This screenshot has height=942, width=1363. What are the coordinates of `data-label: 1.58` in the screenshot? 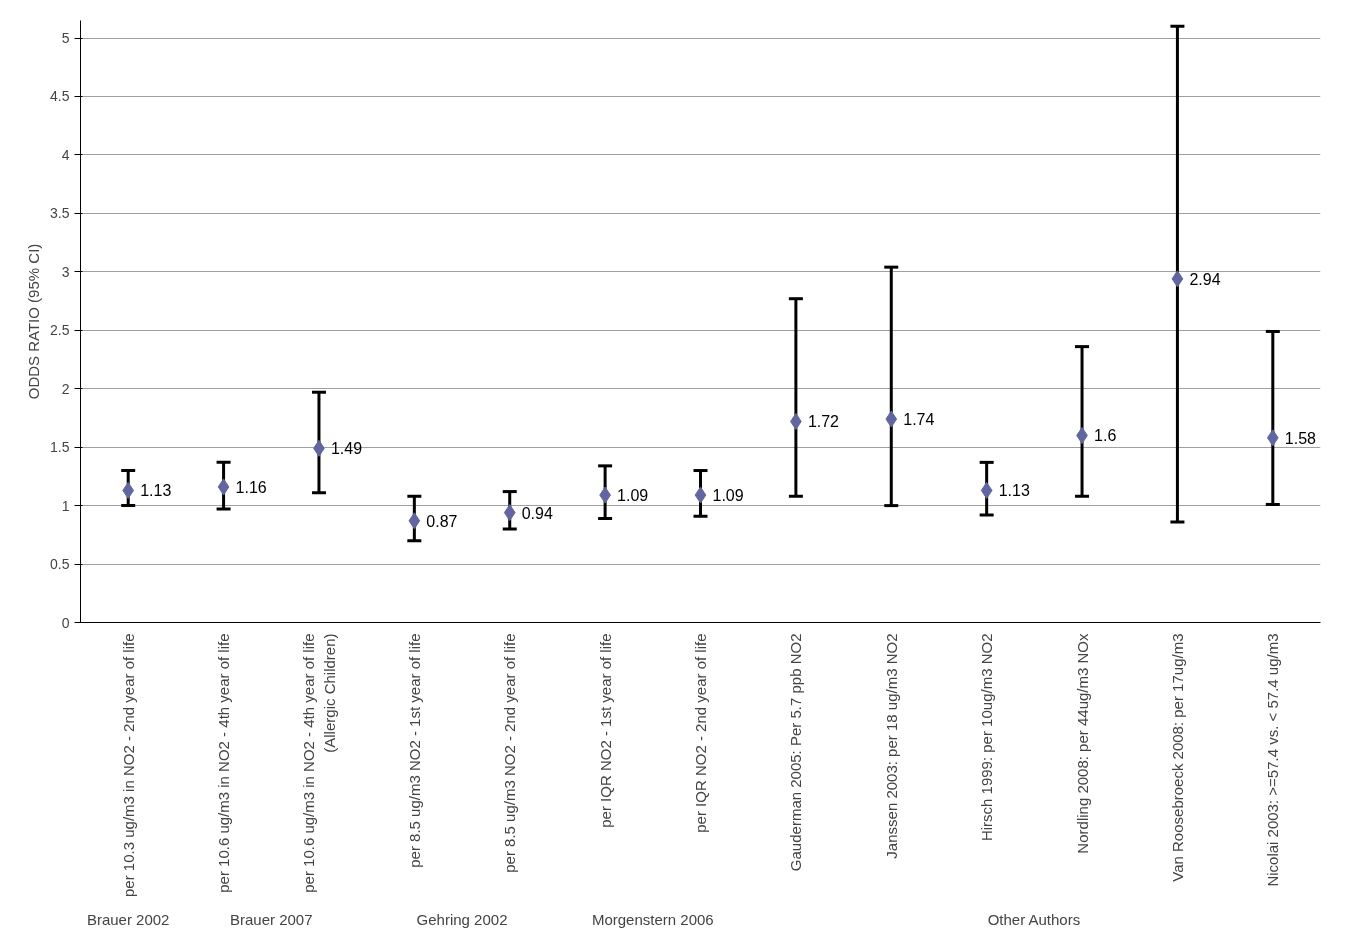 It's located at (1300, 438).